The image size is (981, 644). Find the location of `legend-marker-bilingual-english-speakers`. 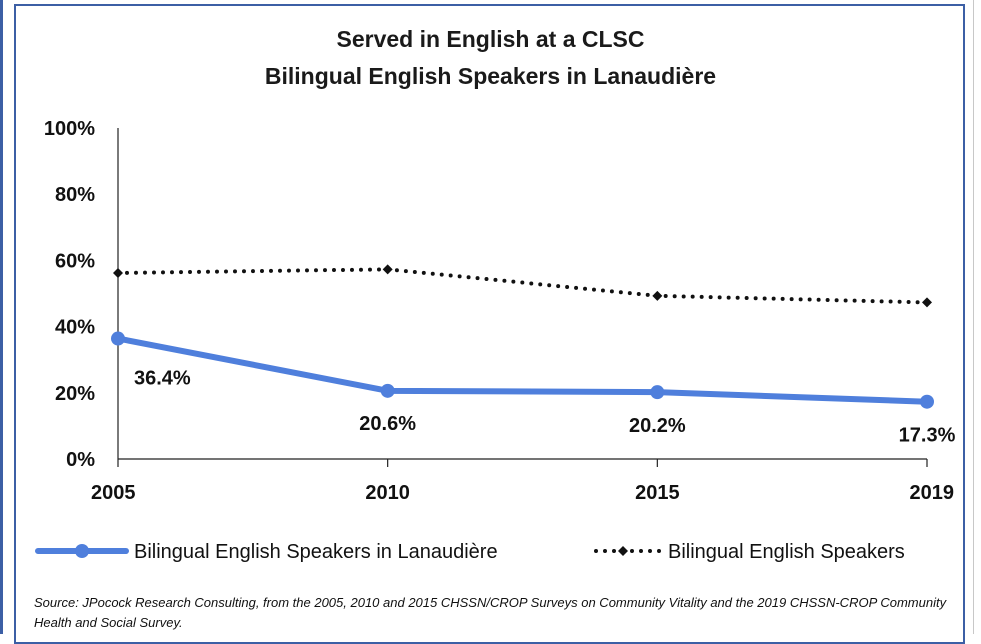

legend-marker-bilingual-english-speakers is located at coordinates (623, 551).